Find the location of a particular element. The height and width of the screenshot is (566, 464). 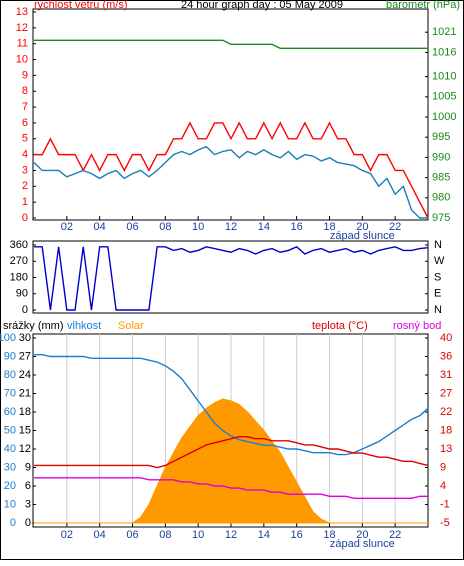

y-tick-label: 90 is located at coordinates (22, 294).